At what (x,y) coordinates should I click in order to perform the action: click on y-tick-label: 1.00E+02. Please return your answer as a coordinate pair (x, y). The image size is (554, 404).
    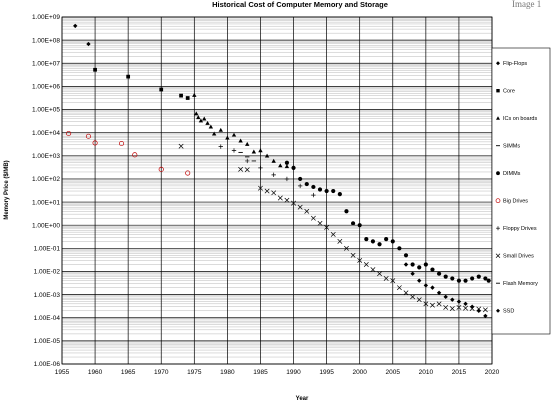
    Looking at the image, I should click on (46, 179).